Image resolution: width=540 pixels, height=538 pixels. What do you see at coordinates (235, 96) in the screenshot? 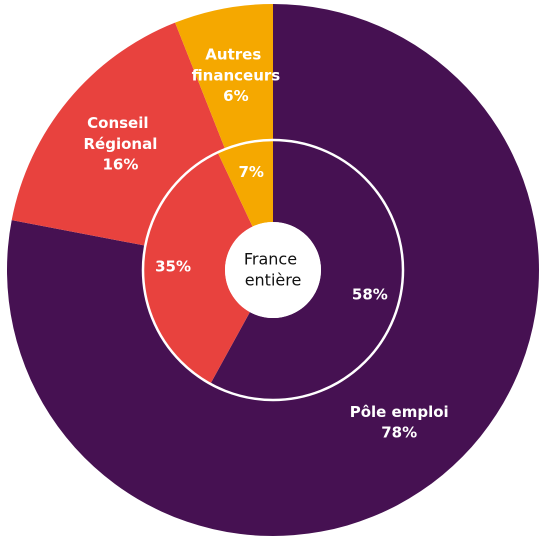
I see `value-label: 6%` at bounding box center [235, 96].